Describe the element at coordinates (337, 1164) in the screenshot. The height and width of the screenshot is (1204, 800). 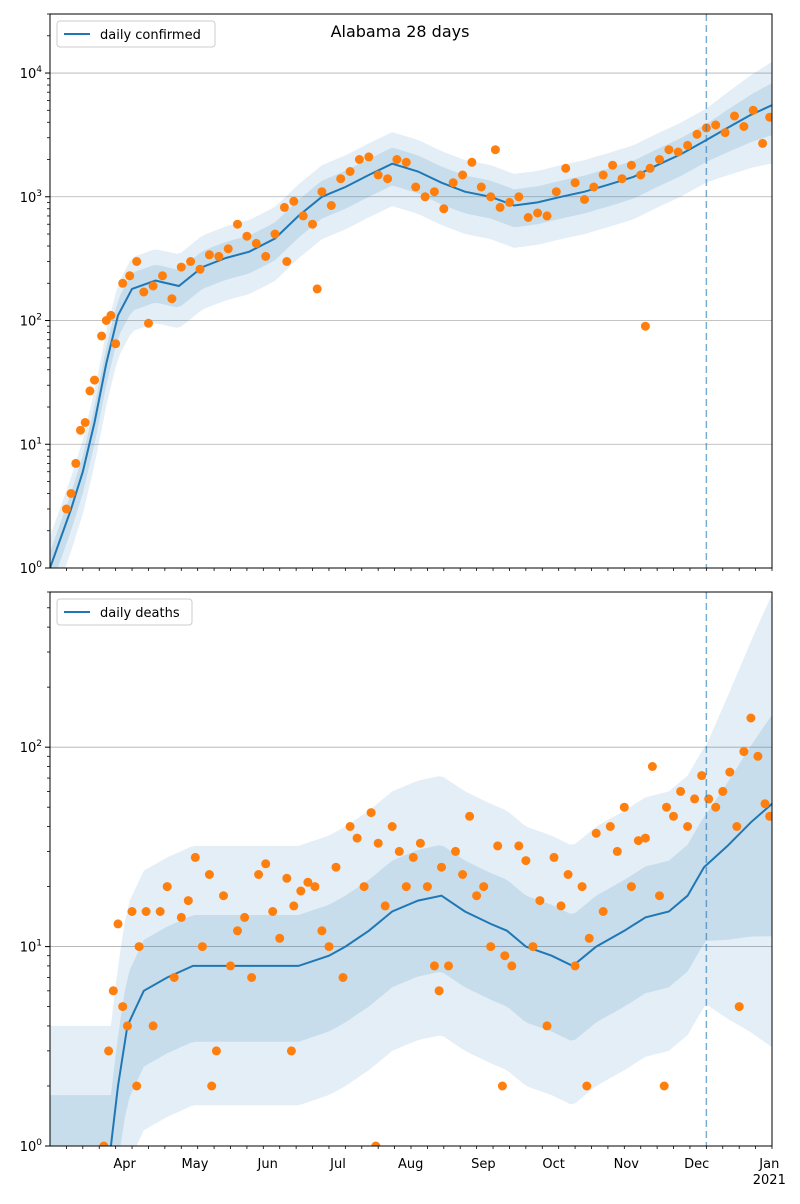
I see `x-tick-label: Jul` at that location.